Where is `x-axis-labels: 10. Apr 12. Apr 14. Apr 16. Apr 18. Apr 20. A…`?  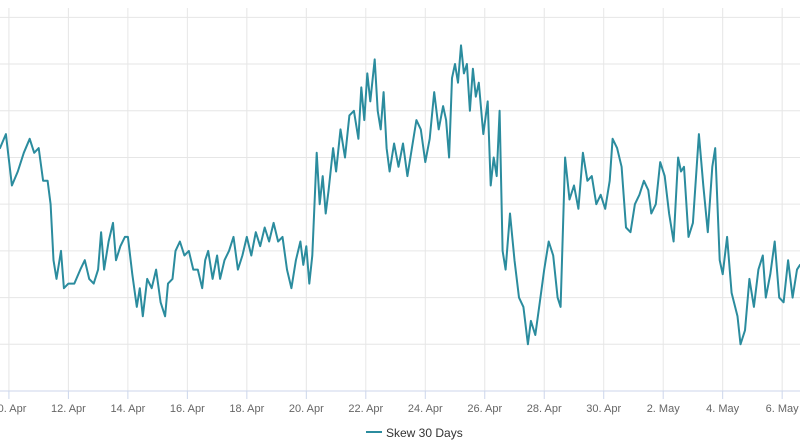
x-axis-labels: 10. Apr 12. Apr 14. Apr 16. Apr 18. Apr 20. A… is located at coordinates (399, 409).